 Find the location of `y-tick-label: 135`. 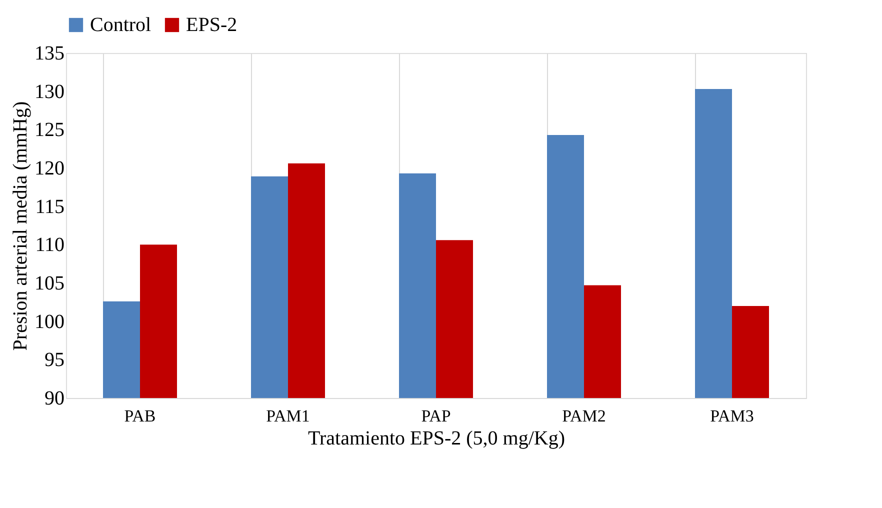

y-tick-label: 135 is located at coordinates (49, 53).